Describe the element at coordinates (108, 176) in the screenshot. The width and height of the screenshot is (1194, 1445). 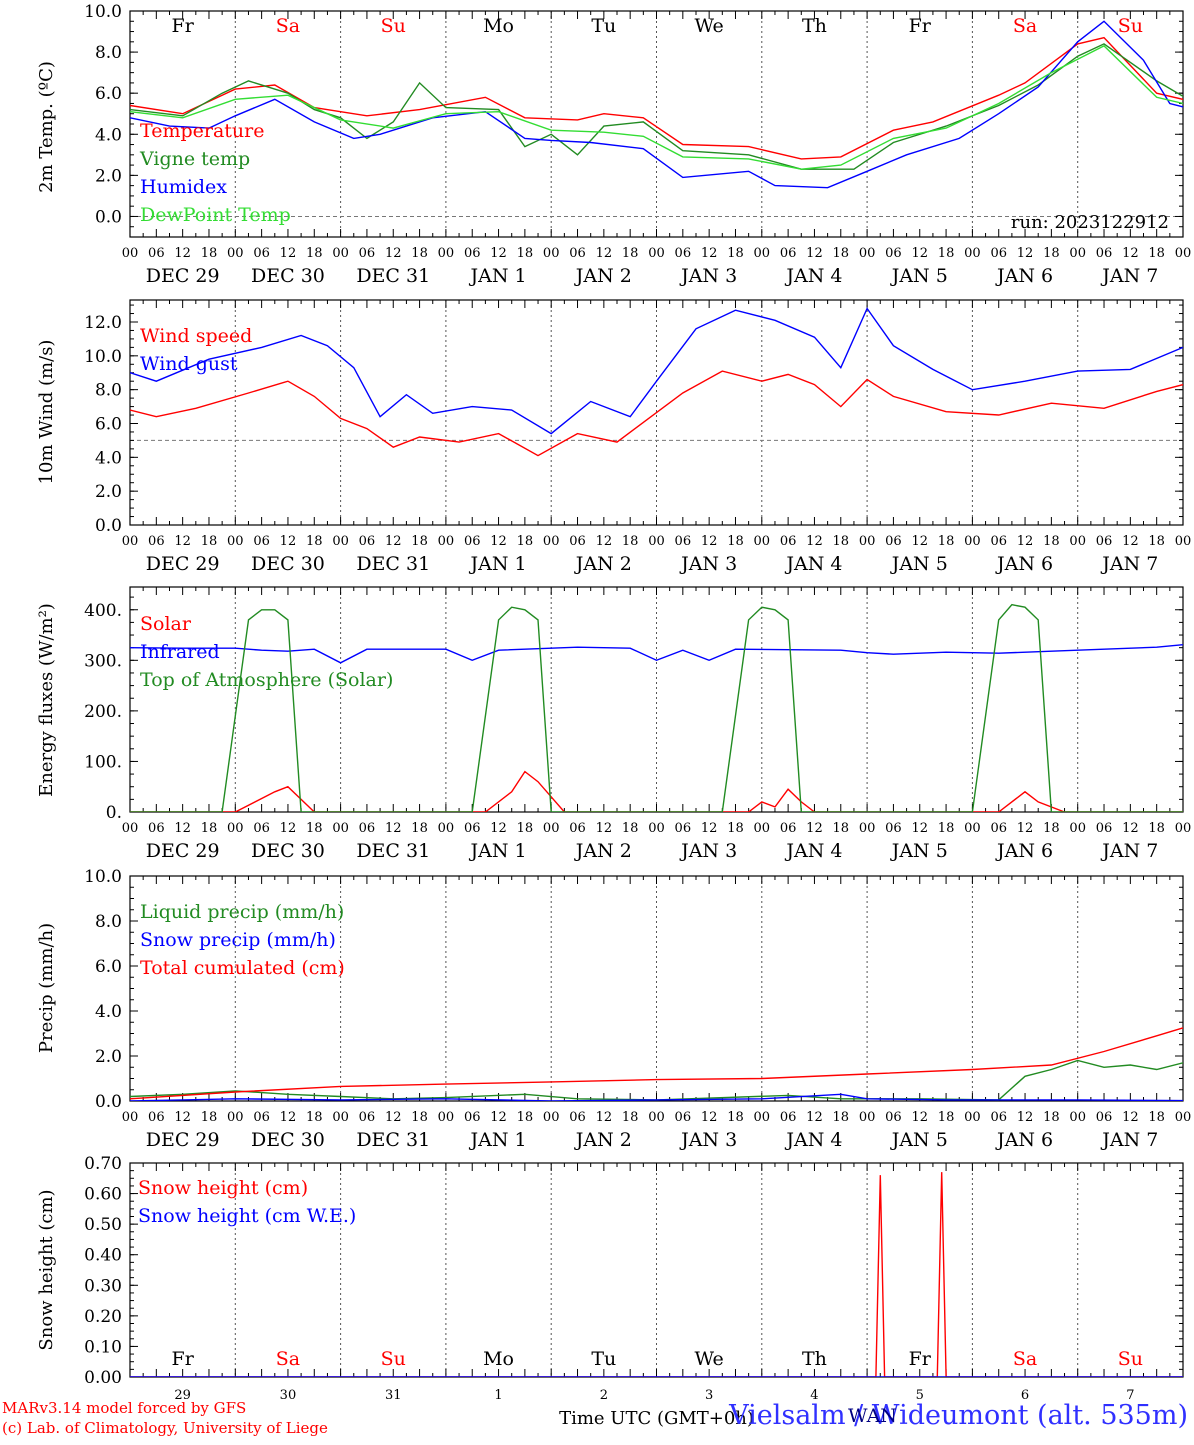
I see `y-tick-label: 2.0` at that location.